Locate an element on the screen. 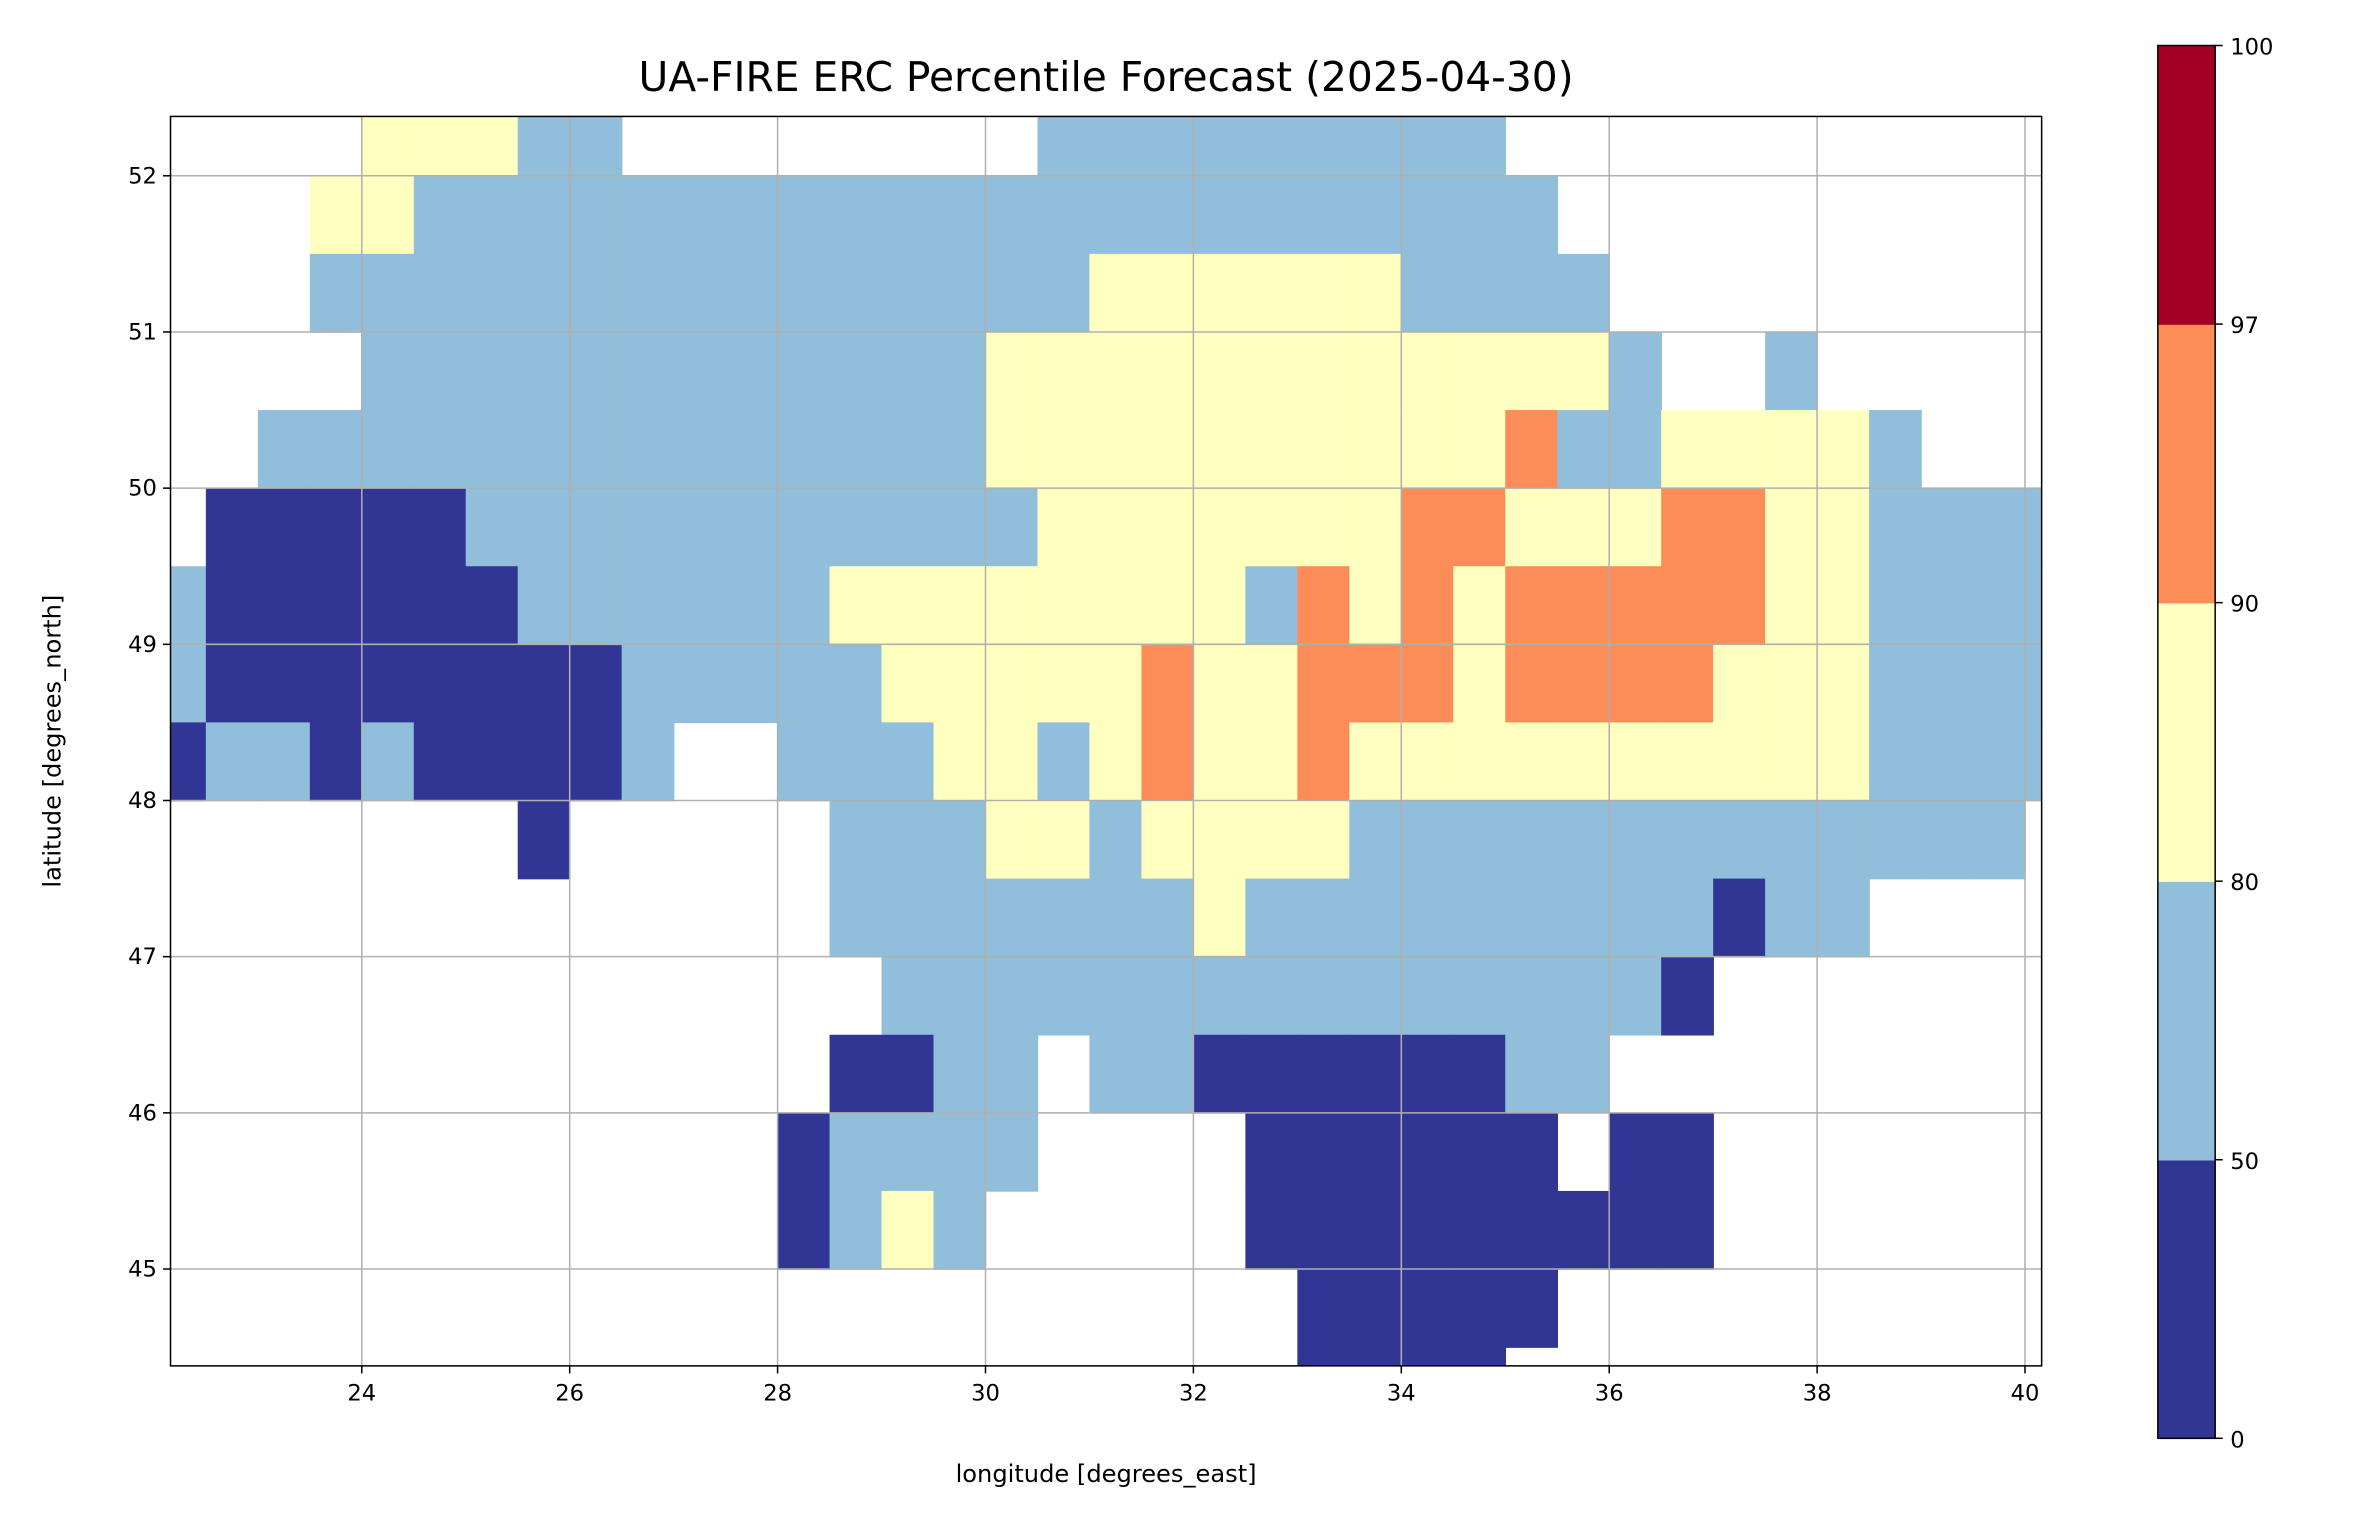 The height and width of the screenshot is (1517, 2354). y-tick-label: 50 is located at coordinates (142, 489).